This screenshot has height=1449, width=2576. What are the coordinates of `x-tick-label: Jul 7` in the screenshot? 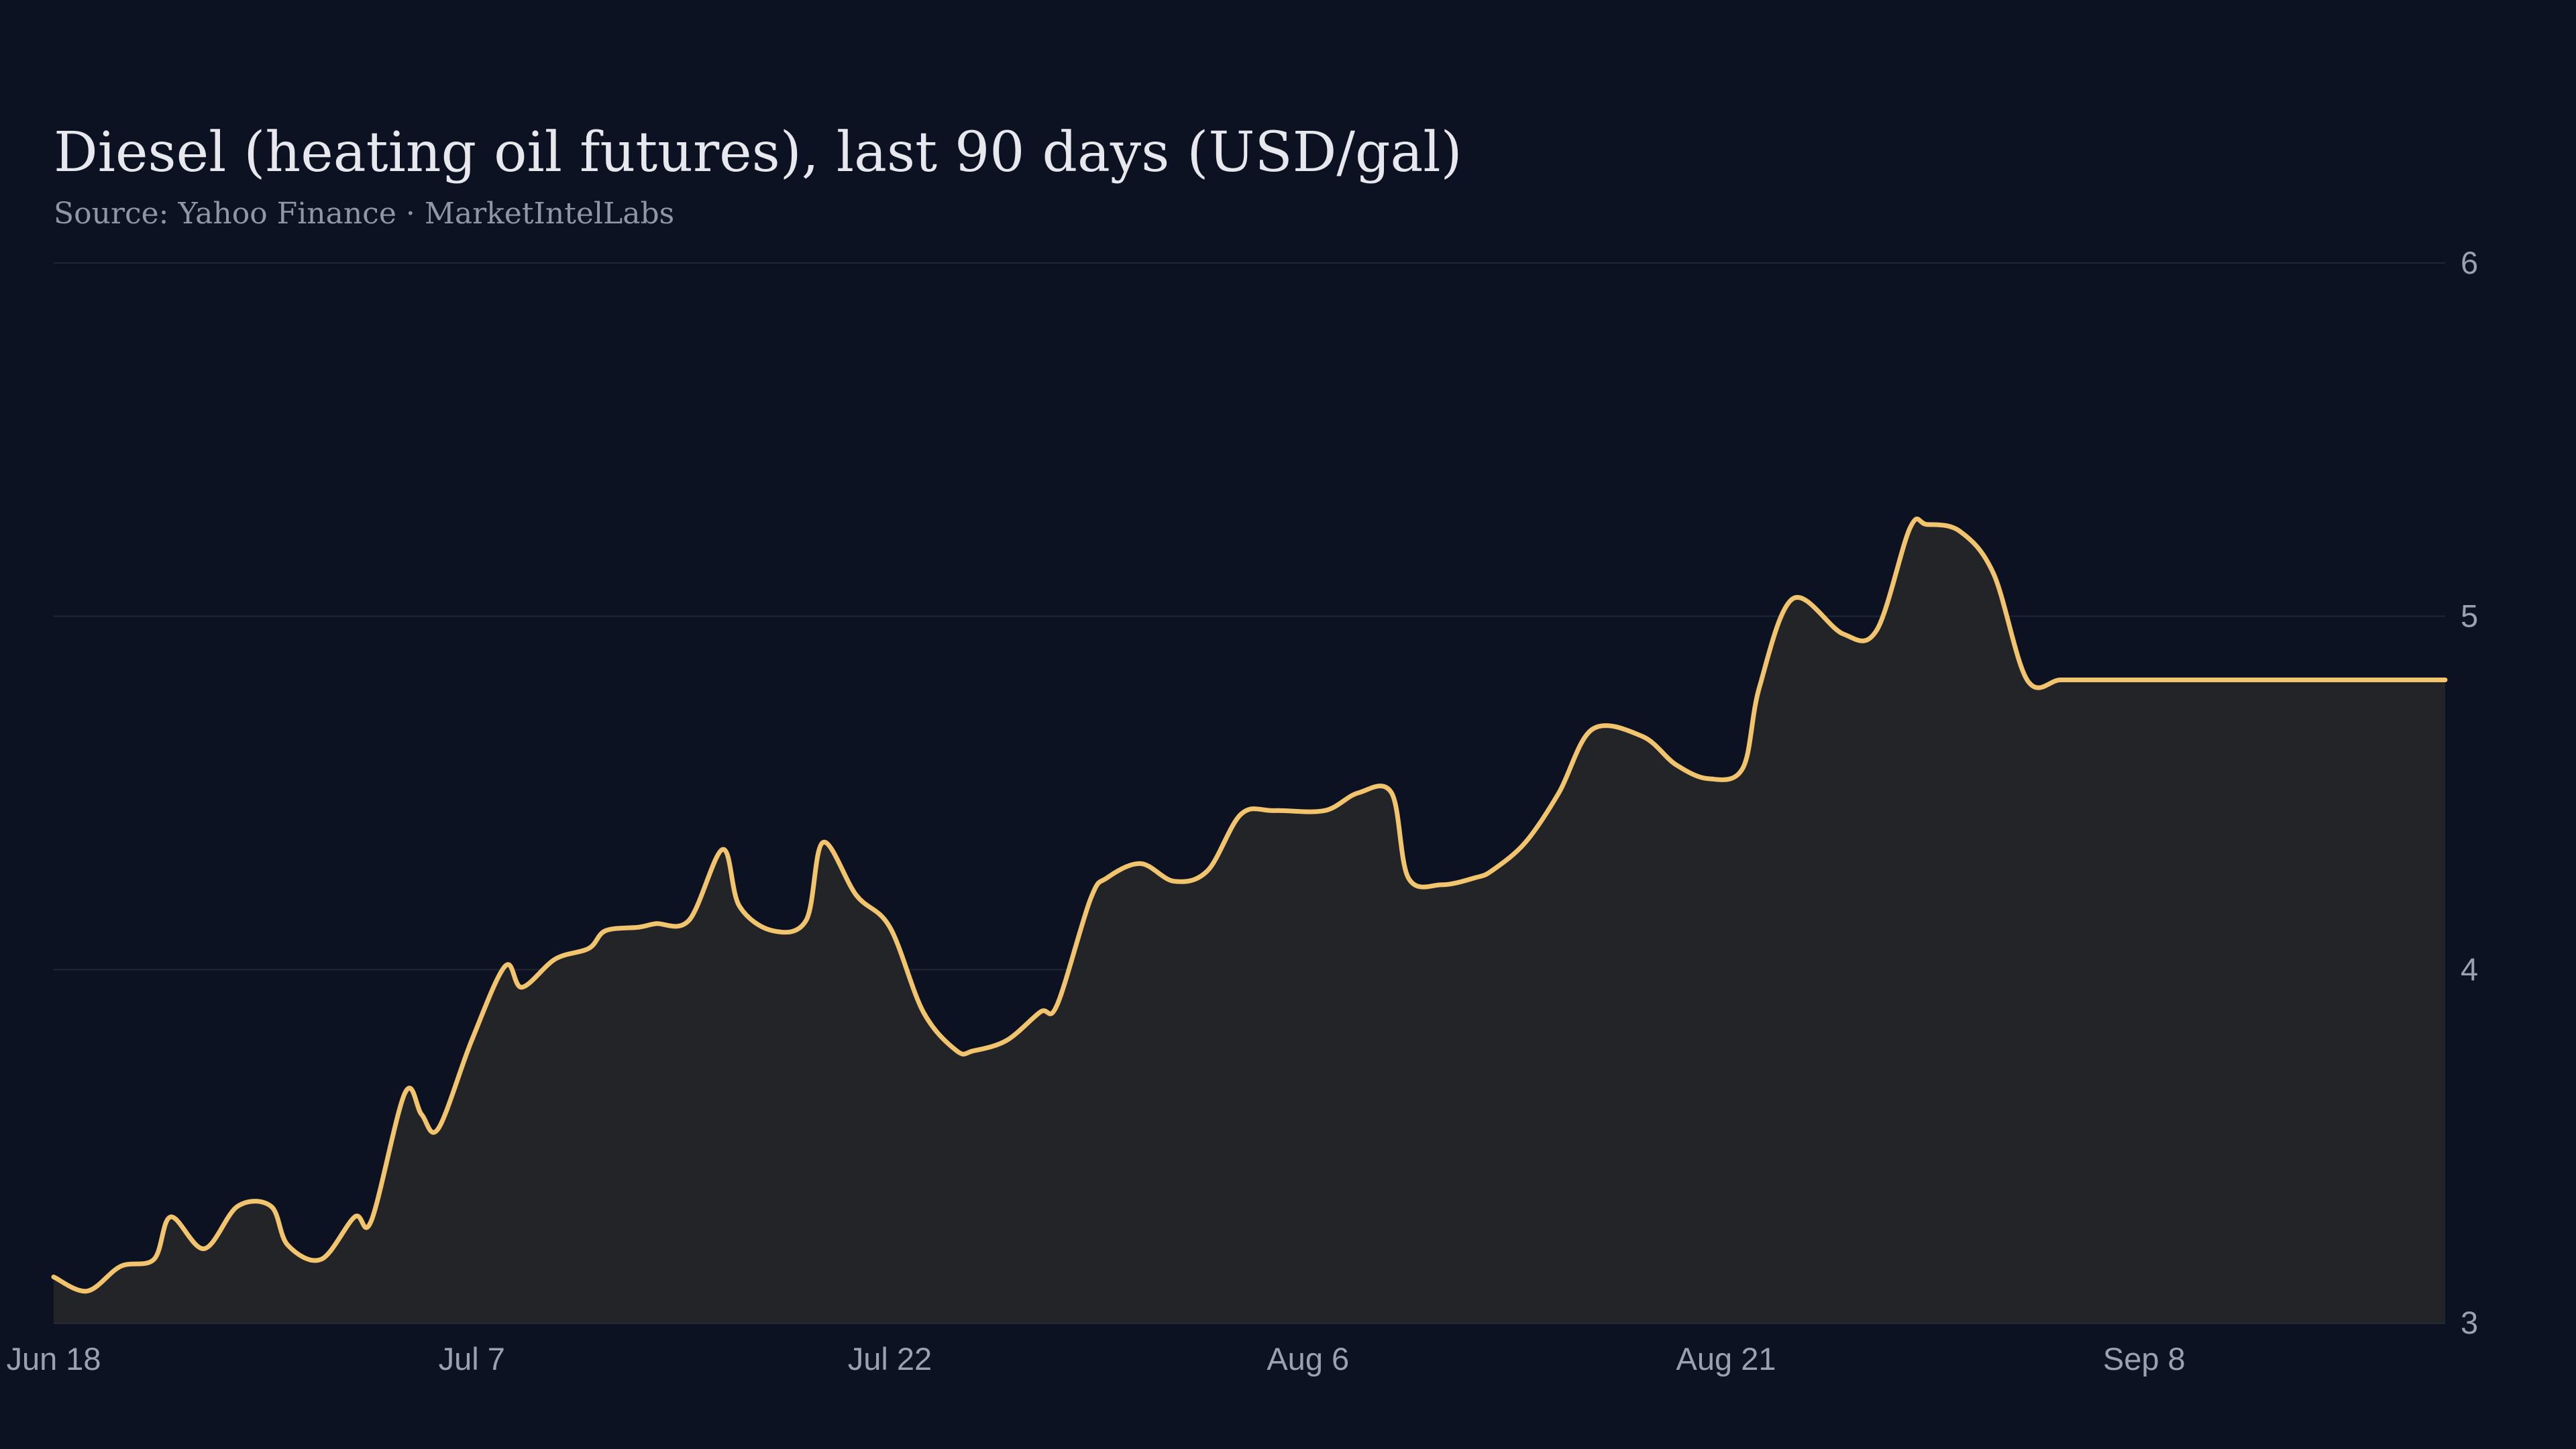 It's located at (472, 1359).